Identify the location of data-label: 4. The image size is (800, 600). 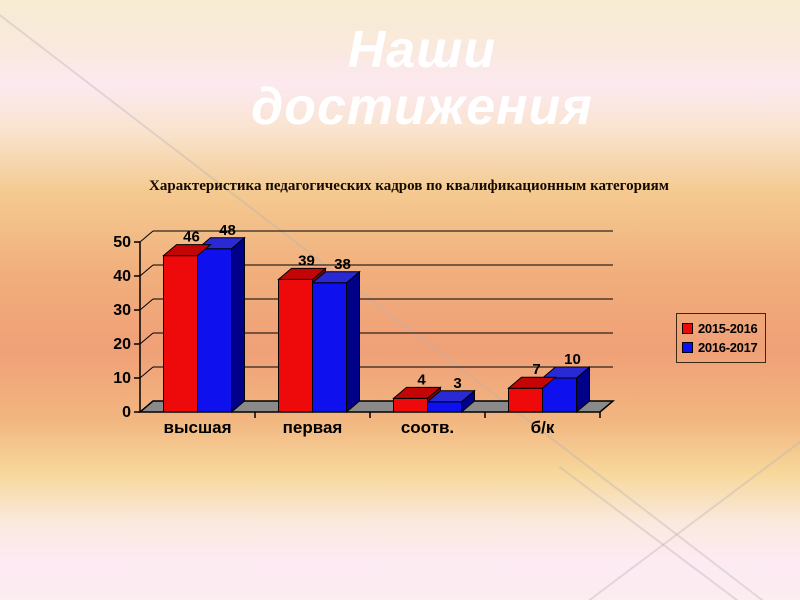
(421, 379).